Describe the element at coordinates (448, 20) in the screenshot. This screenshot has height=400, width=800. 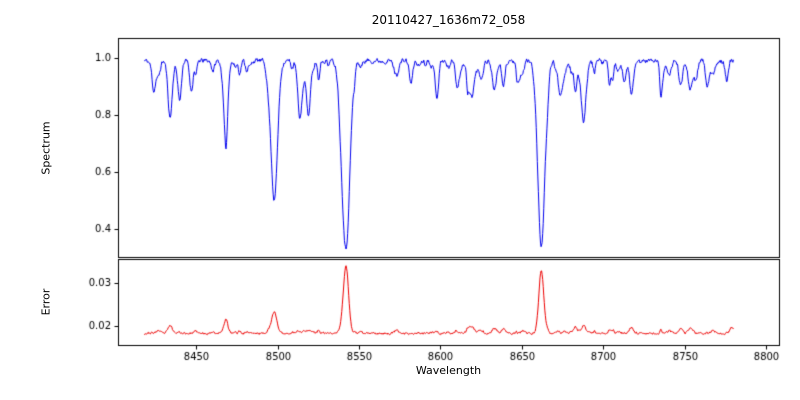
I see `chart-title: 20110427_1636m72_058` at that location.